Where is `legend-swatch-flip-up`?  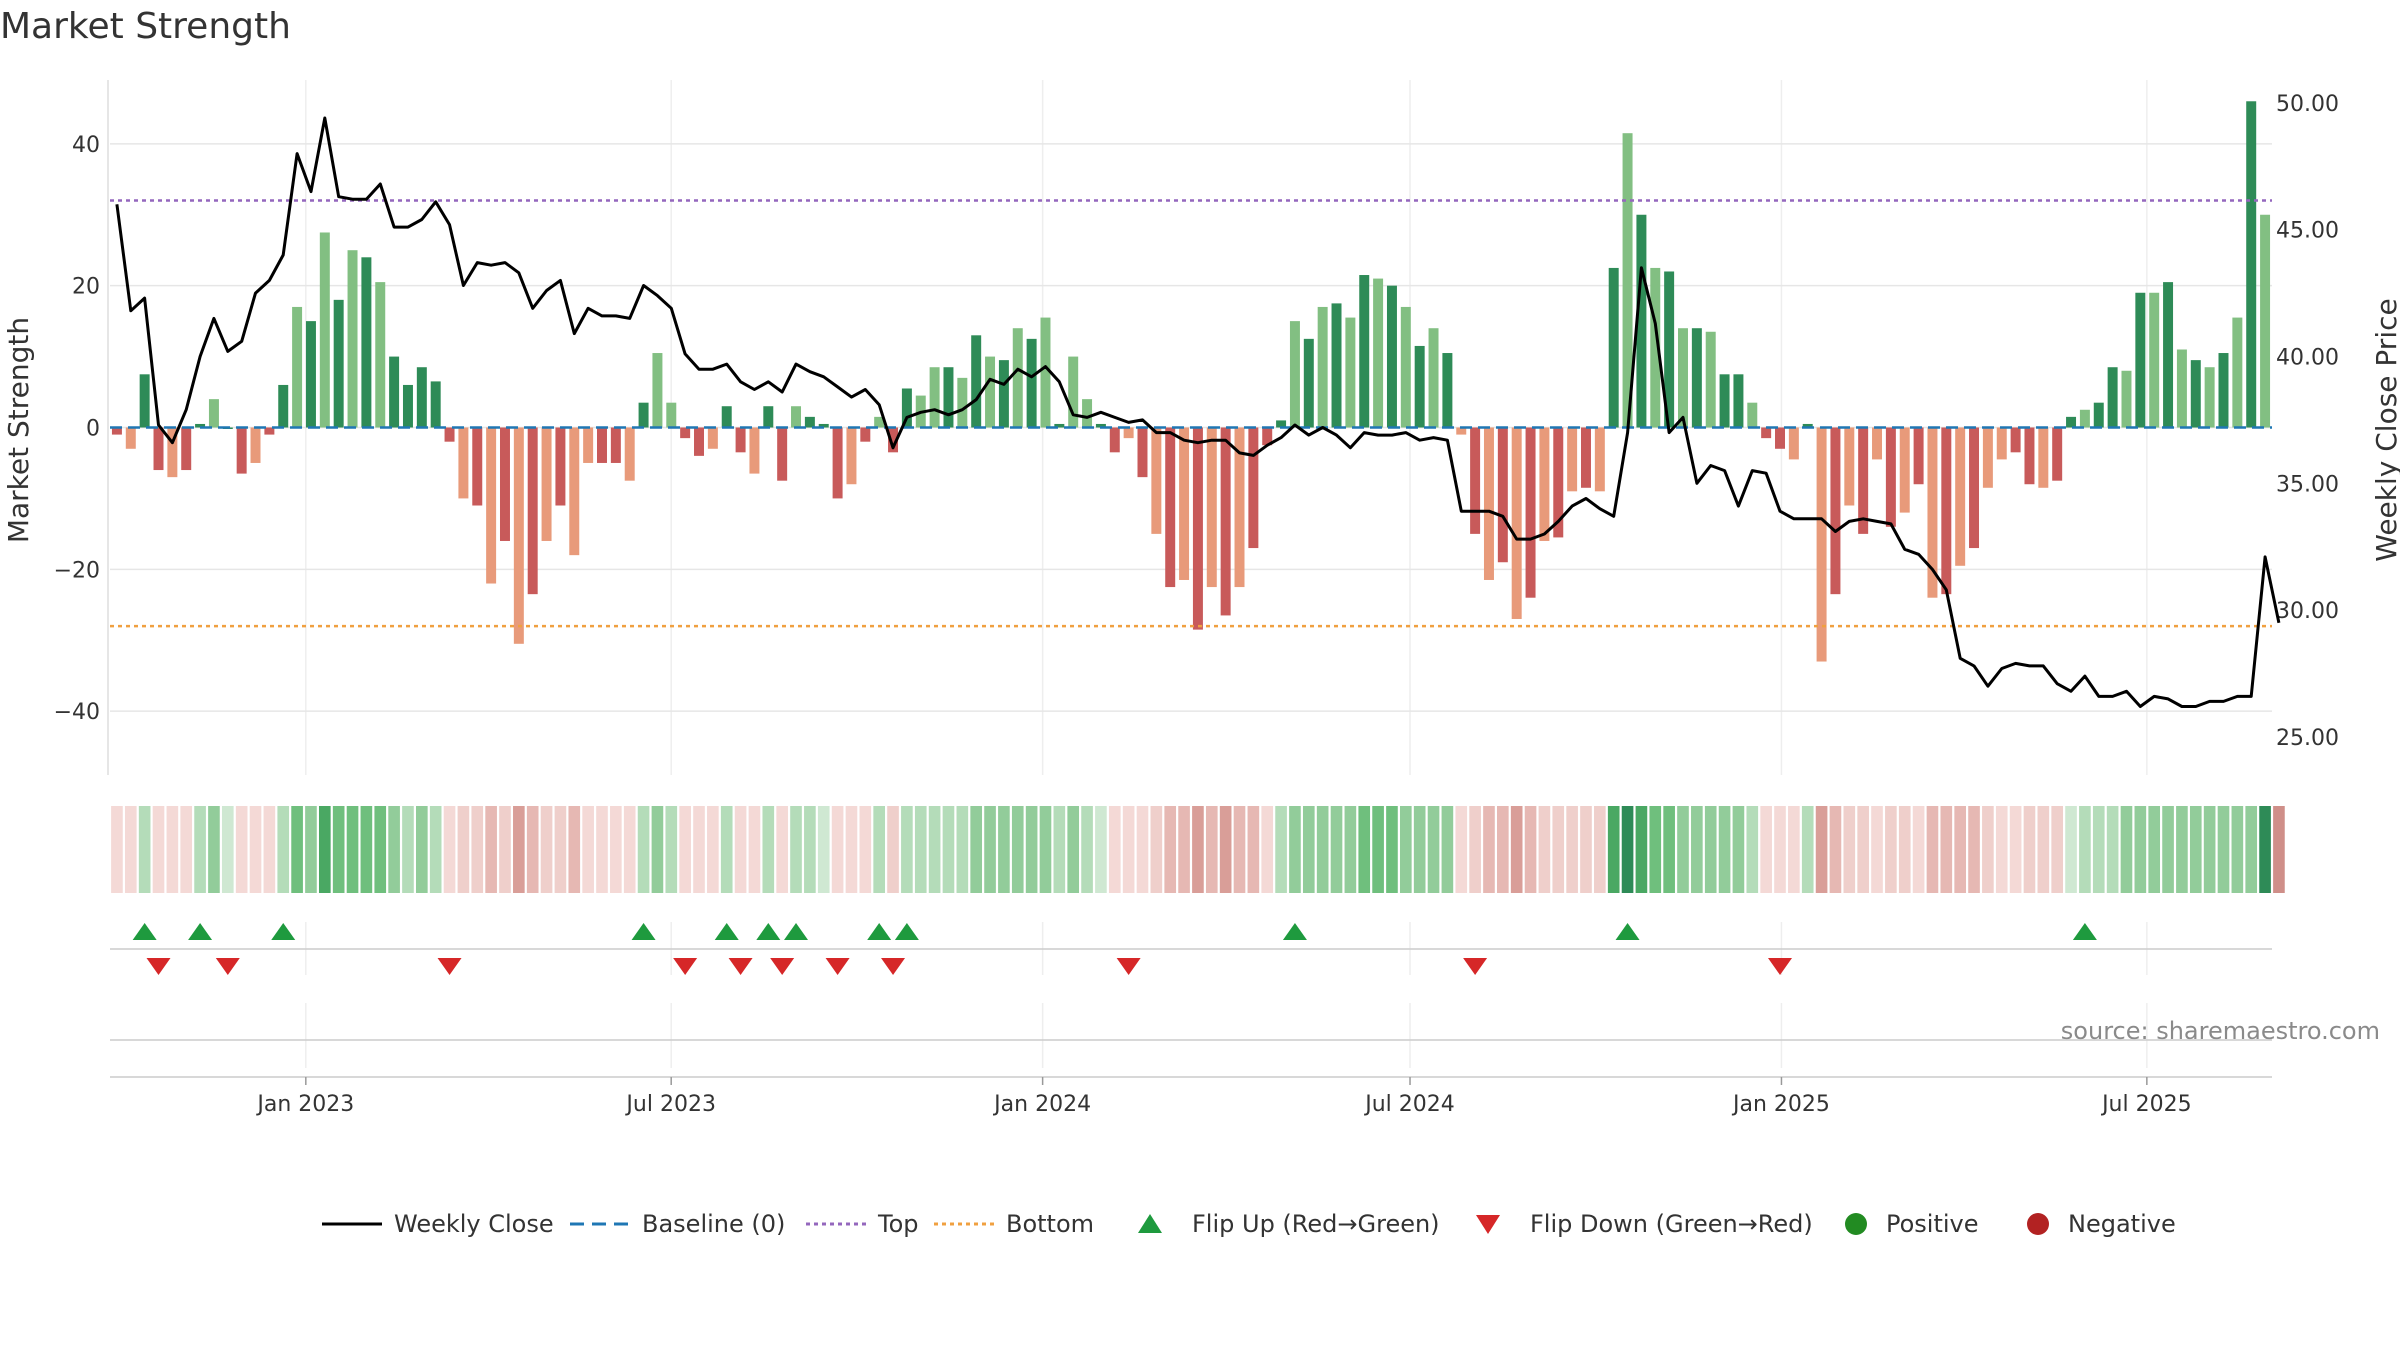 legend-swatch-flip-up is located at coordinates (1150, 1223).